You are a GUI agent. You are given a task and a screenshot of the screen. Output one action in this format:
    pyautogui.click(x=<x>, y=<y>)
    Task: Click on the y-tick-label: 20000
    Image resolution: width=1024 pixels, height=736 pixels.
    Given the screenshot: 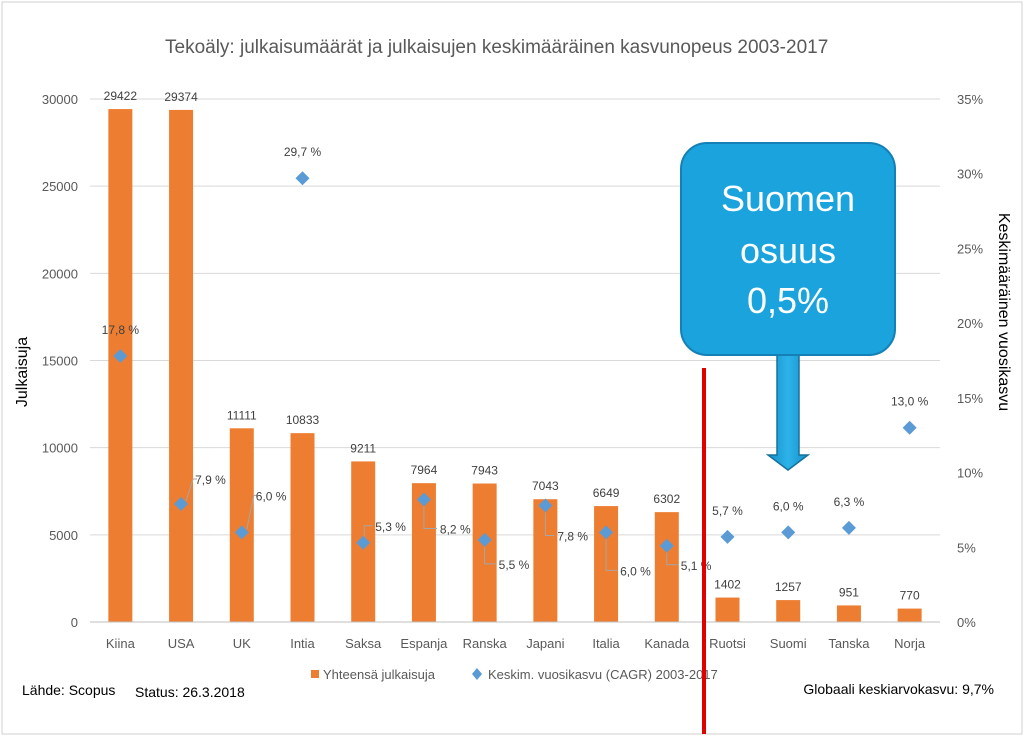 What is the action you would take?
    pyautogui.click(x=60, y=273)
    